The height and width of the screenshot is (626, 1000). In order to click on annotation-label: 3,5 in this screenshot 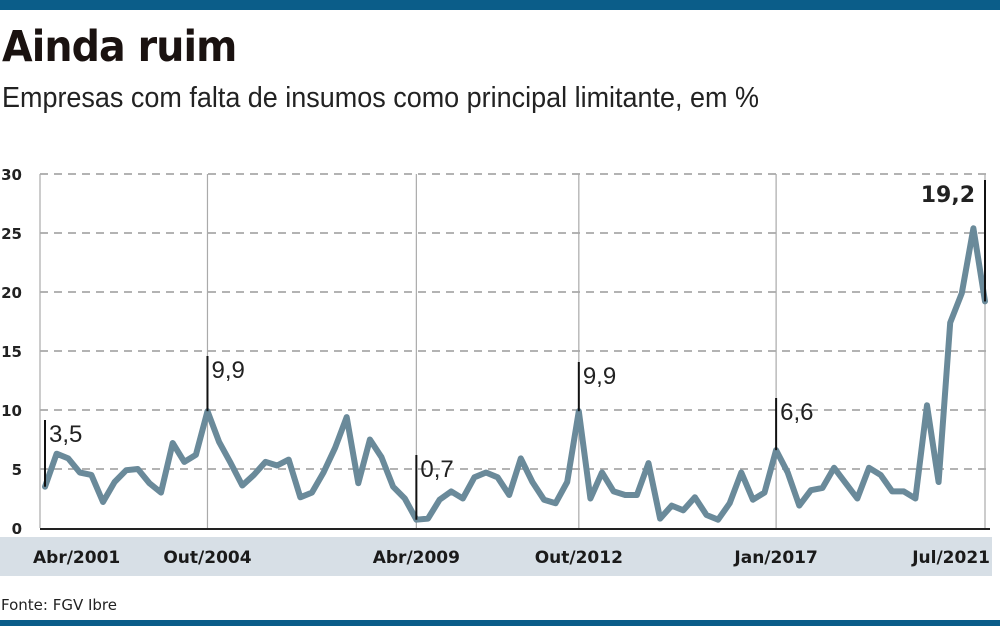, I will do `click(65, 434)`.